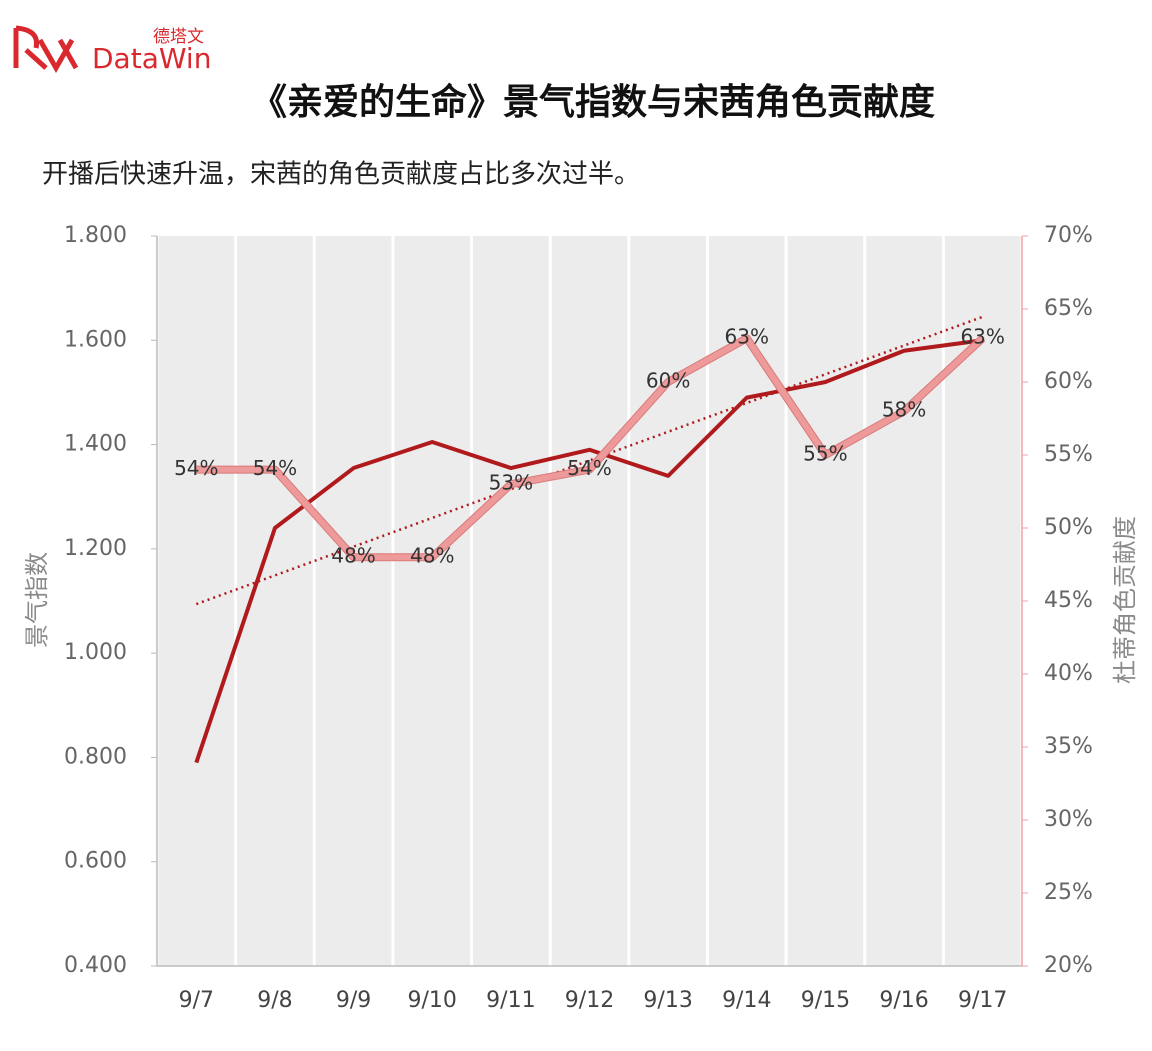 The width and height of the screenshot is (1152, 1051). What do you see at coordinates (95, 965) in the screenshot?
I see `y-tick-label: 0.400` at bounding box center [95, 965].